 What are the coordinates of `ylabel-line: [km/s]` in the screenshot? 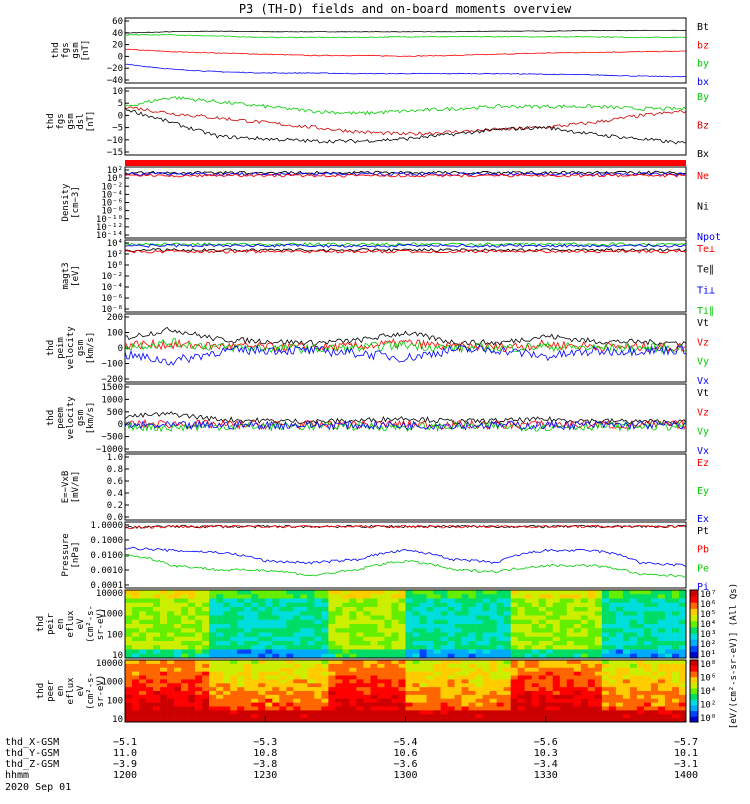 It's located at (91, 348).